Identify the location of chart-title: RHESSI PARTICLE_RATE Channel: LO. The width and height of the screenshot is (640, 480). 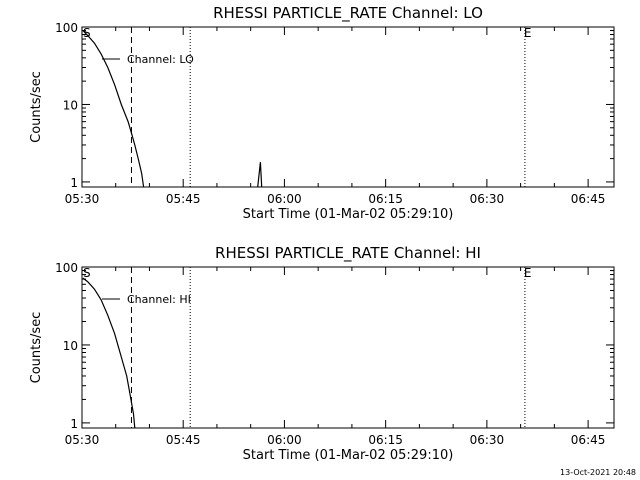
(348, 13).